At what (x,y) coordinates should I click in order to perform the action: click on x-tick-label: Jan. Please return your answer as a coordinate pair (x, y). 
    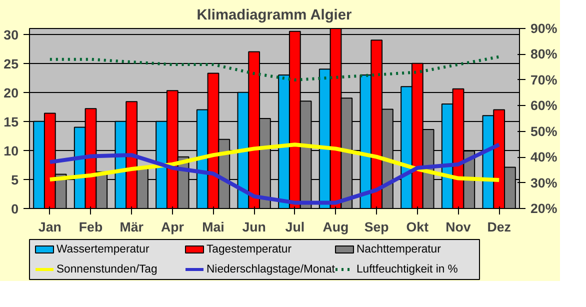
    Looking at the image, I should click on (50, 227).